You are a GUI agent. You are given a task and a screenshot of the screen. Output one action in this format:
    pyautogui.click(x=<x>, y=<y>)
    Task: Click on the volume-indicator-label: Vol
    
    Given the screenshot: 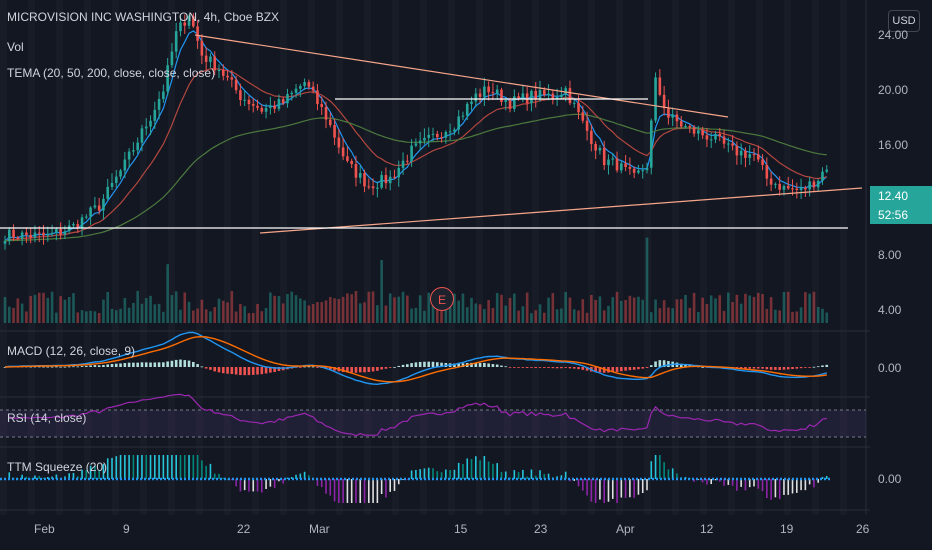 What is the action you would take?
    pyautogui.click(x=15, y=47)
    